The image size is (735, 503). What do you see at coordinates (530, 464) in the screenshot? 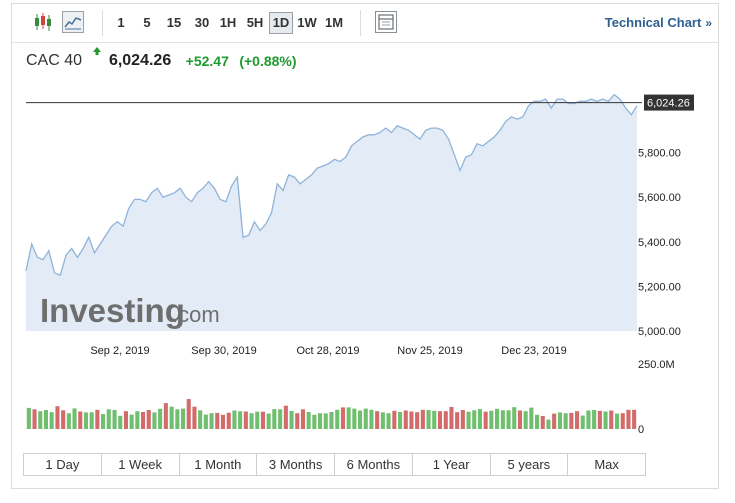
I see `range-5-years-button: 5 years` at bounding box center [530, 464].